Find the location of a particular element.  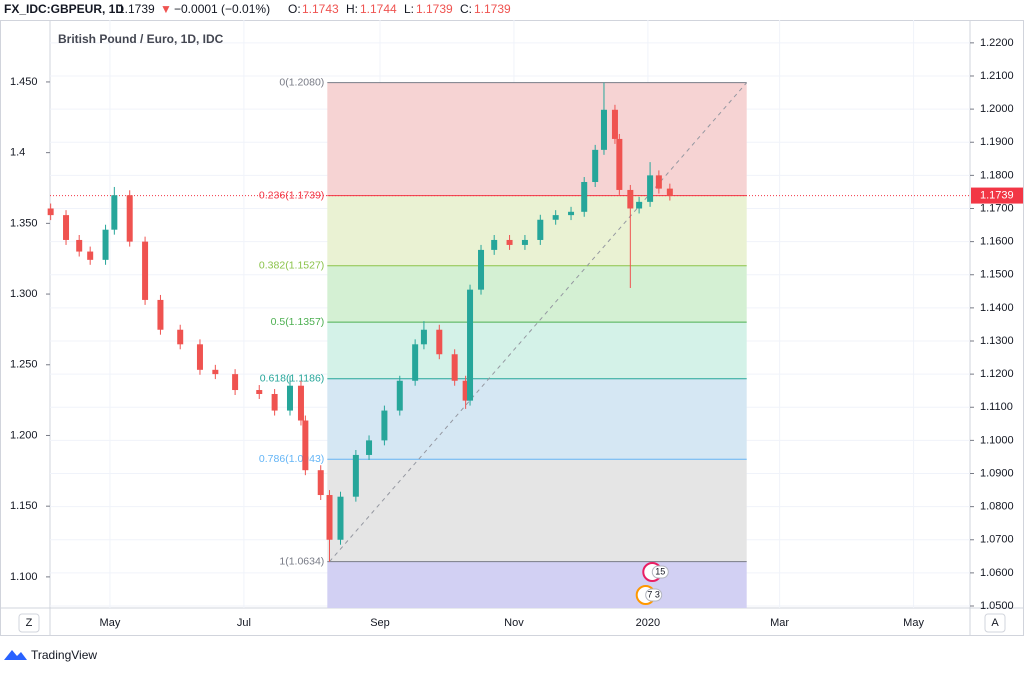

fib-label: 0.618(1.1186) is located at coordinates (292, 379).